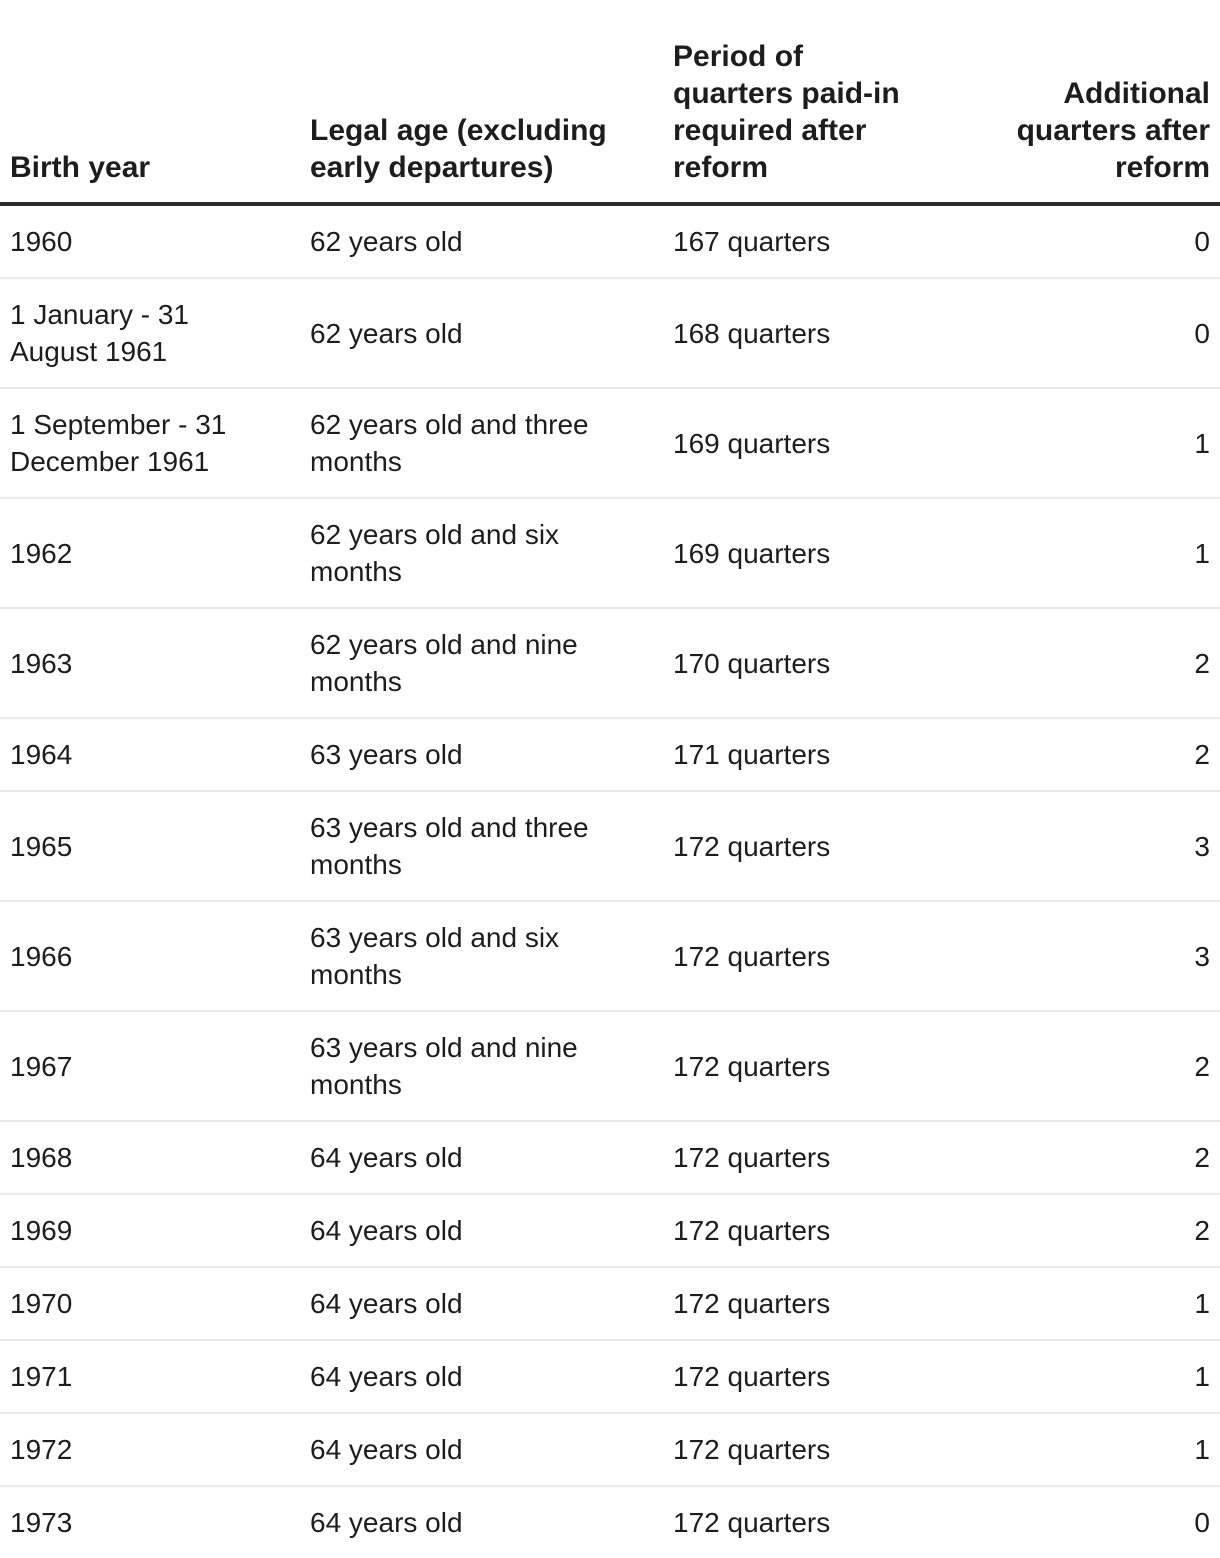 This screenshot has height=1558, width=1220. I want to click on table-row: 1971 64 years old 172 quarters 1, so click(610, 1376).